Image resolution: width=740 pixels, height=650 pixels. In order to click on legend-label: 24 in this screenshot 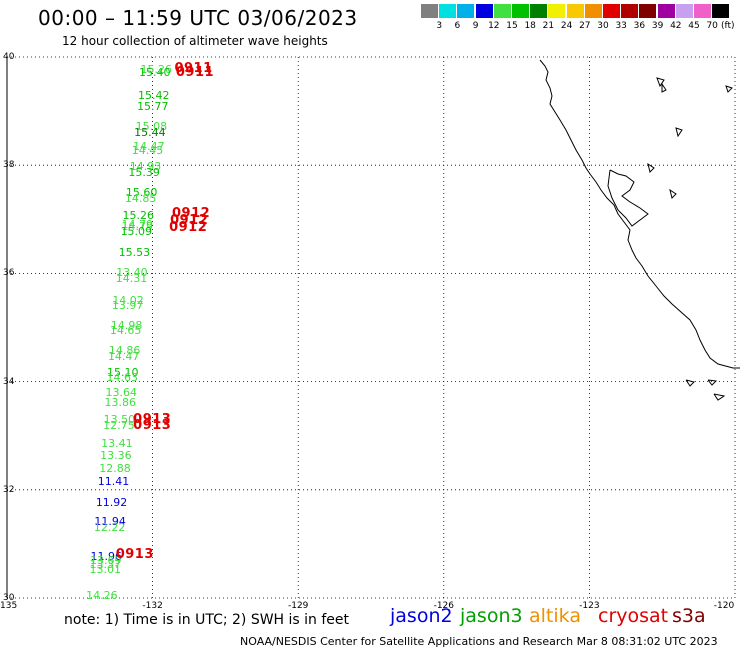, I will do `click(566, 26)`.